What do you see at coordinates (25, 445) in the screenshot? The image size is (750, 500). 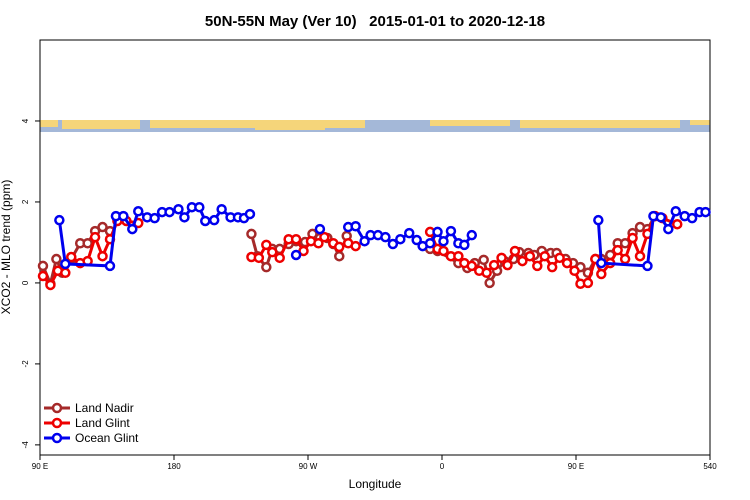 I see `y-tick-label: -4` at bounding box center [25, 445].